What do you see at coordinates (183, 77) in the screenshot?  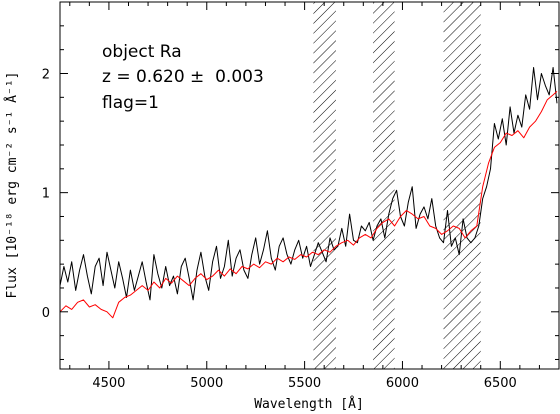 I see `annotation-redshift: z = 0.620 ± 0.003` at bounding box center [183, 77].